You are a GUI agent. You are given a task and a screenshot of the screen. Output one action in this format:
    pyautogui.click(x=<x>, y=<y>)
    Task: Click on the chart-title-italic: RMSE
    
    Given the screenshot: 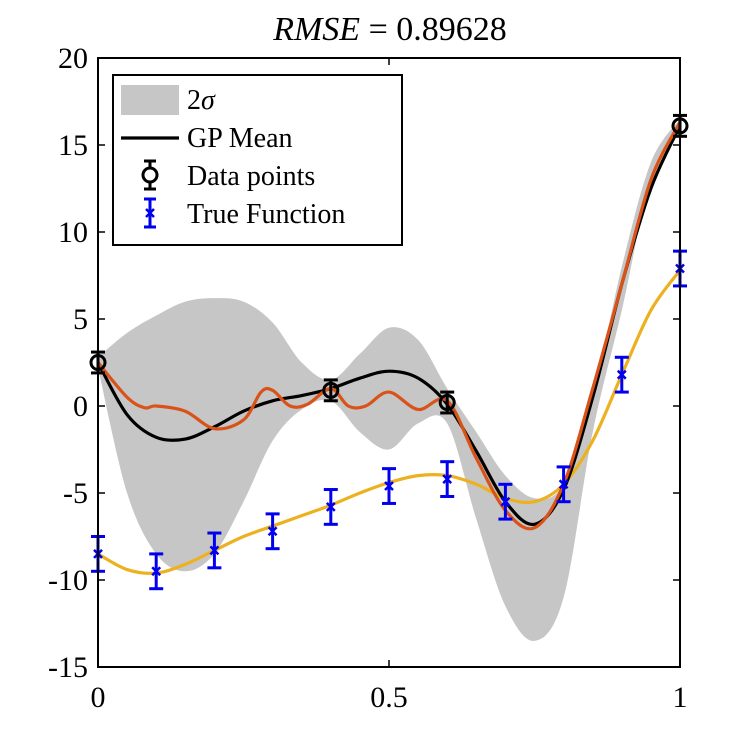 What is the action you would take?
    pyautogui.click(x=316, y=29)
    